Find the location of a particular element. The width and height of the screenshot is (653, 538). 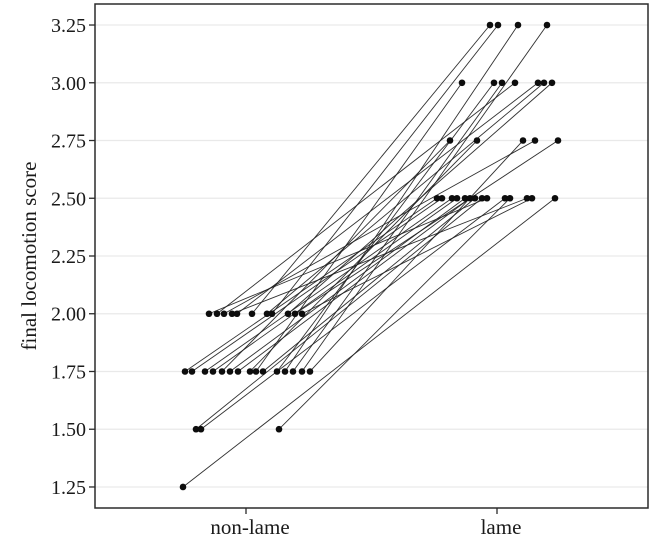

y-tick-label: 2.25 is located at coordinates (68, 257).